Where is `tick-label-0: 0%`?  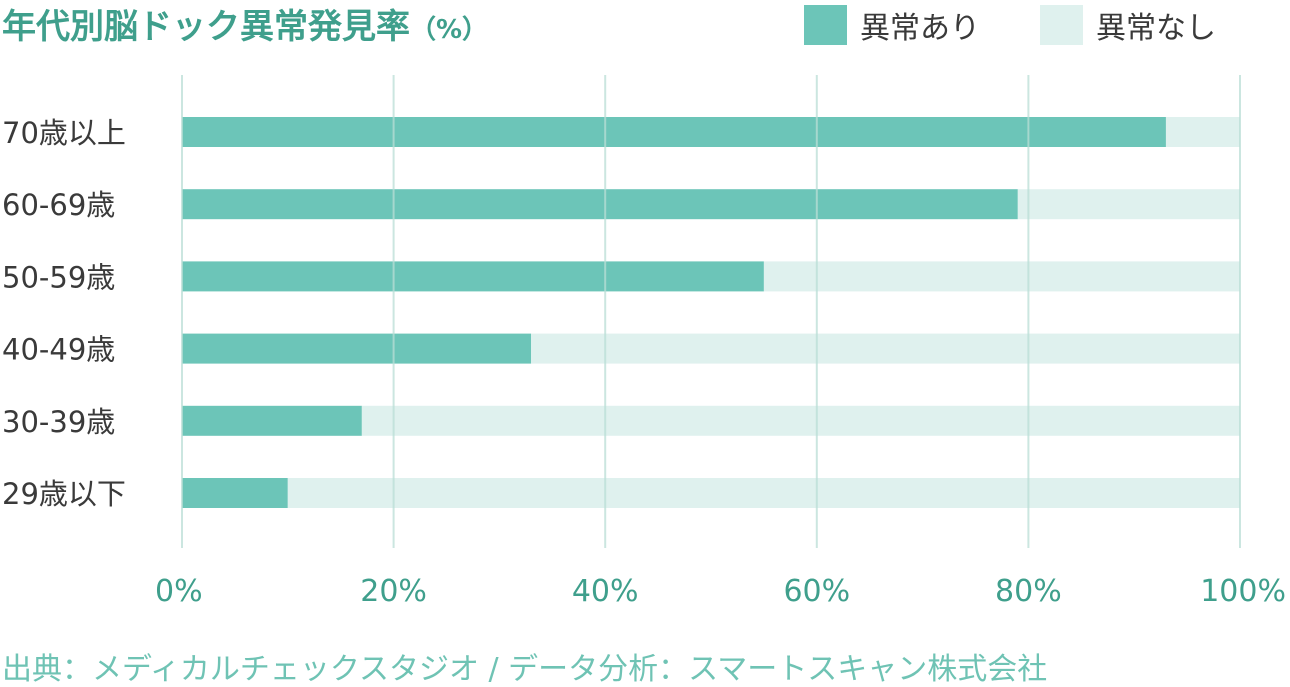
tick-label-0: 0% is located at coordinates (179, 591).